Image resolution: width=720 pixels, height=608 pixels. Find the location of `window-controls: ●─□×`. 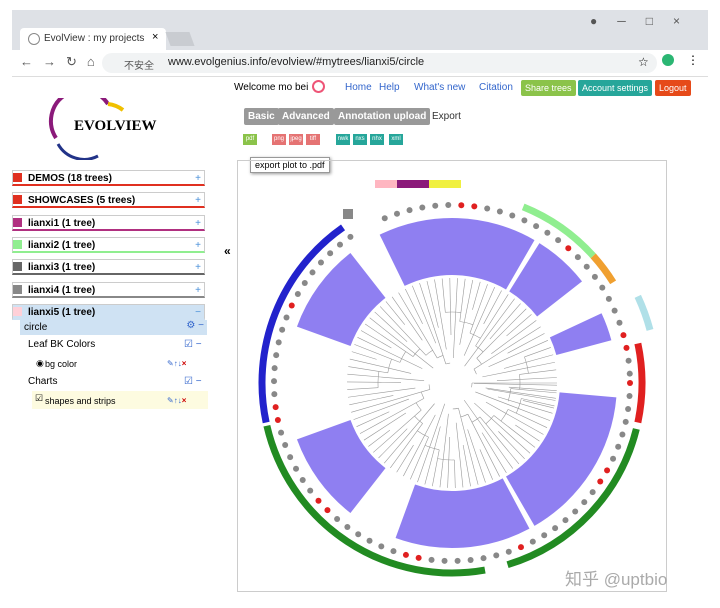

window-controls: ●─□× is located at coordinates (645, 21).